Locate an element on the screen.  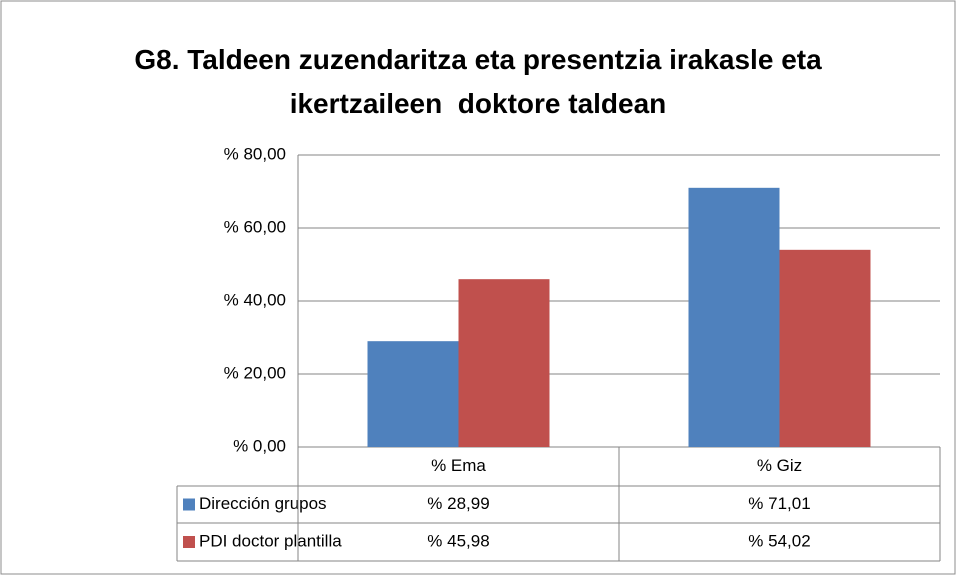
data-table-value: % 54,02 is located at coordinates (779, 540).